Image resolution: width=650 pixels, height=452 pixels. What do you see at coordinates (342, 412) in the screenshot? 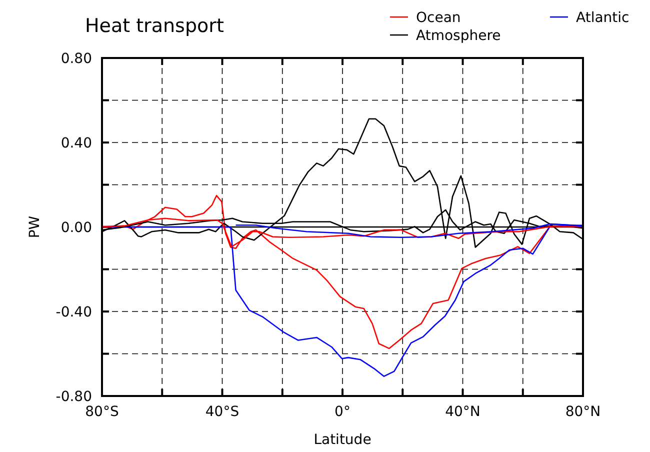
I see `x-tick-label: 0°` at bounding box center [342, 412].